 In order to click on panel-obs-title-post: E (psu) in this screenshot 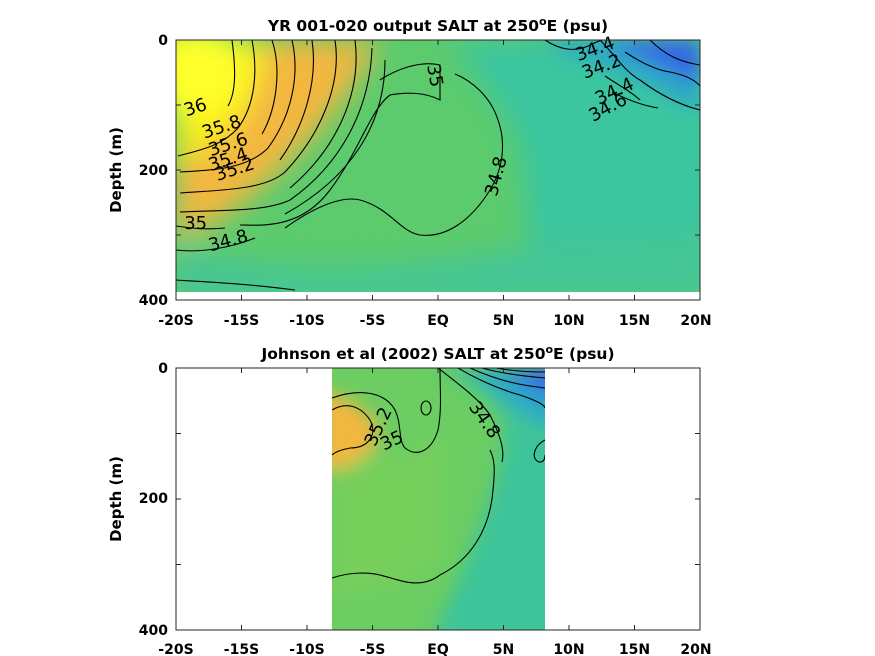, I will do `click(584, 354)`.